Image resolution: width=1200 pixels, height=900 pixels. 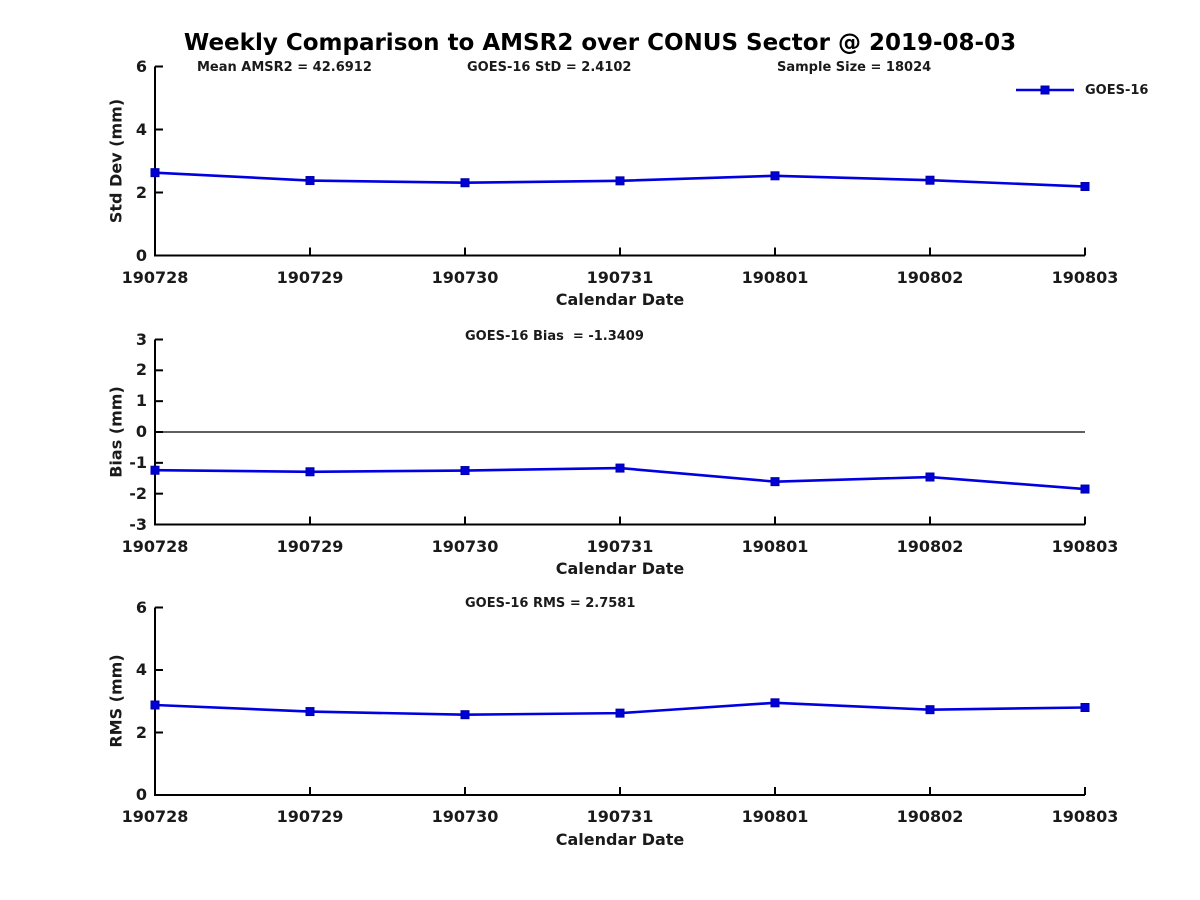 I want to click on y-tick-label: -3, so click(x=138, y=524).